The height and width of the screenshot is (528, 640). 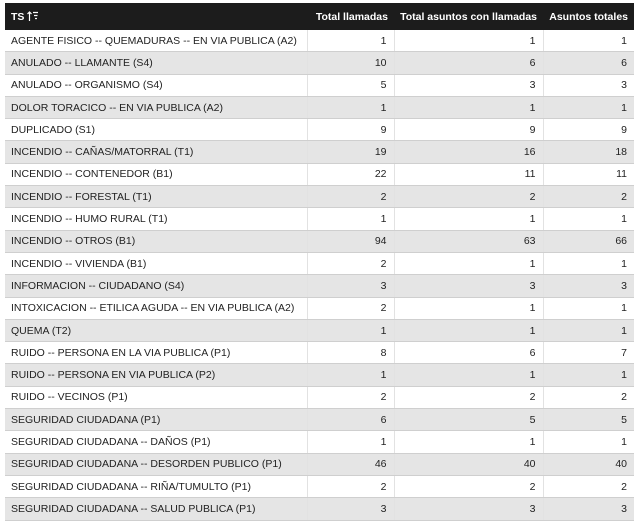 What do you see at coordinates (588, 464) in the screenshot?
I see `count-cell: 40` at bounding box center [588, 464].